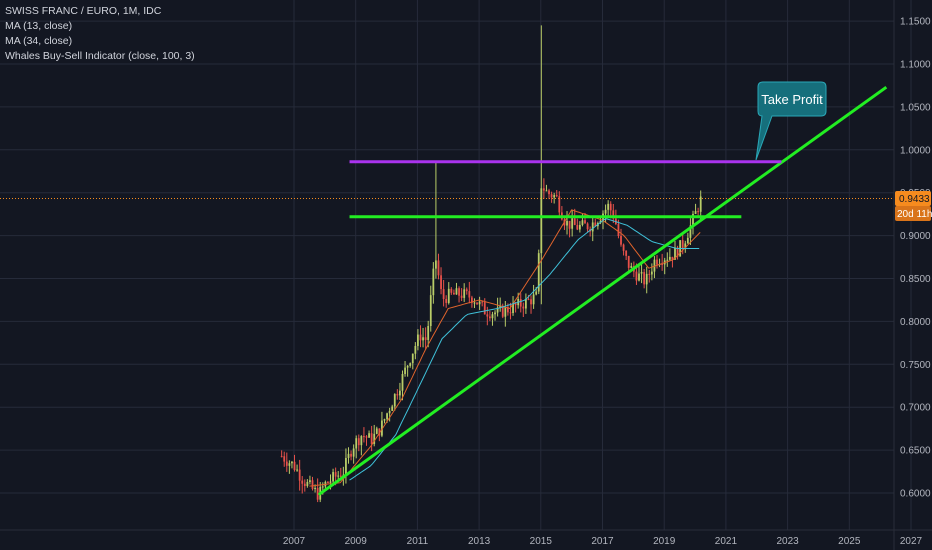  I want to click on indicator-ma13: MA (13, close), so click(39, 26).